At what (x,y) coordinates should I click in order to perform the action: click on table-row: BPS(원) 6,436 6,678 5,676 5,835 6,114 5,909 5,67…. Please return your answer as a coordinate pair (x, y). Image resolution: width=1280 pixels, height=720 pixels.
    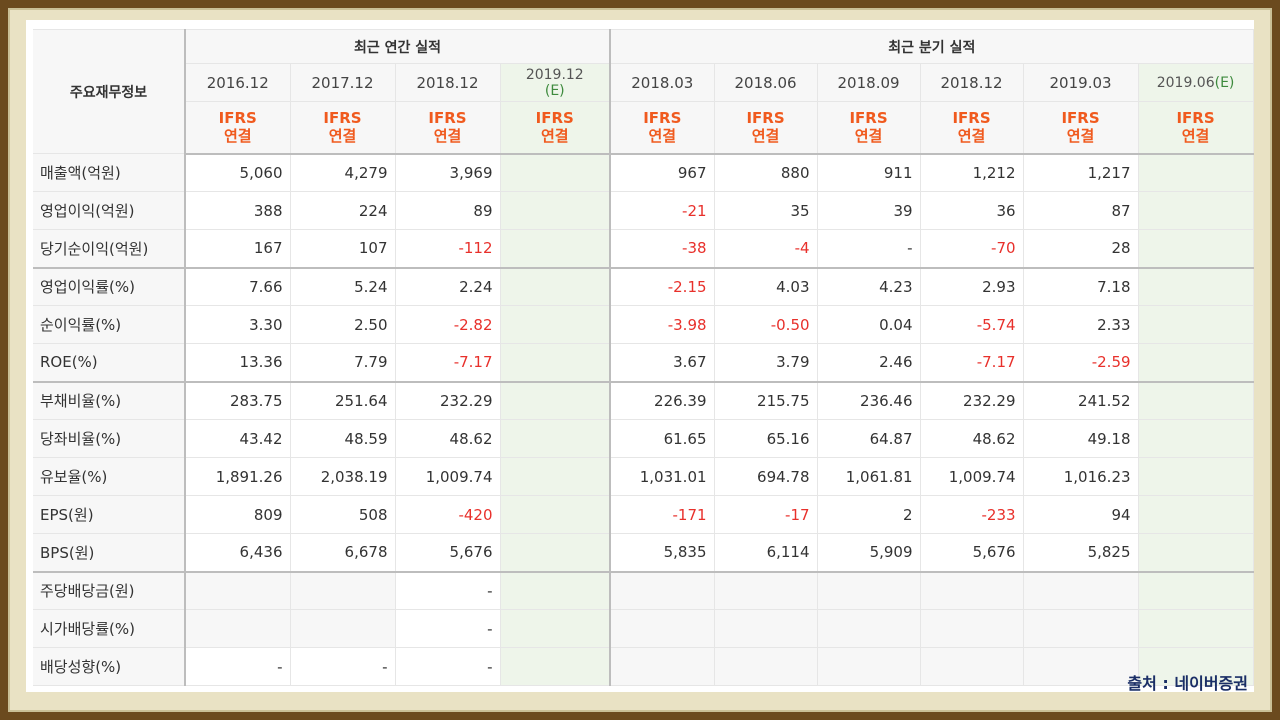
    Looking at the image, I should click on (643, 553).